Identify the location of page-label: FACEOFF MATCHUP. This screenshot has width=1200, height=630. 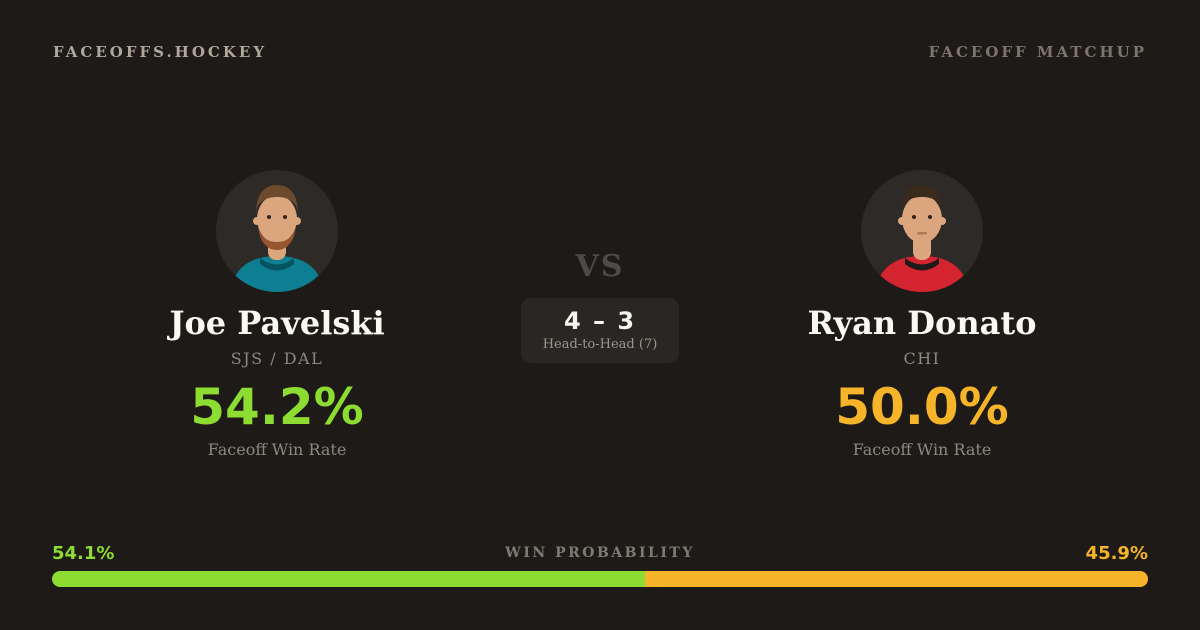
(1037, 52).